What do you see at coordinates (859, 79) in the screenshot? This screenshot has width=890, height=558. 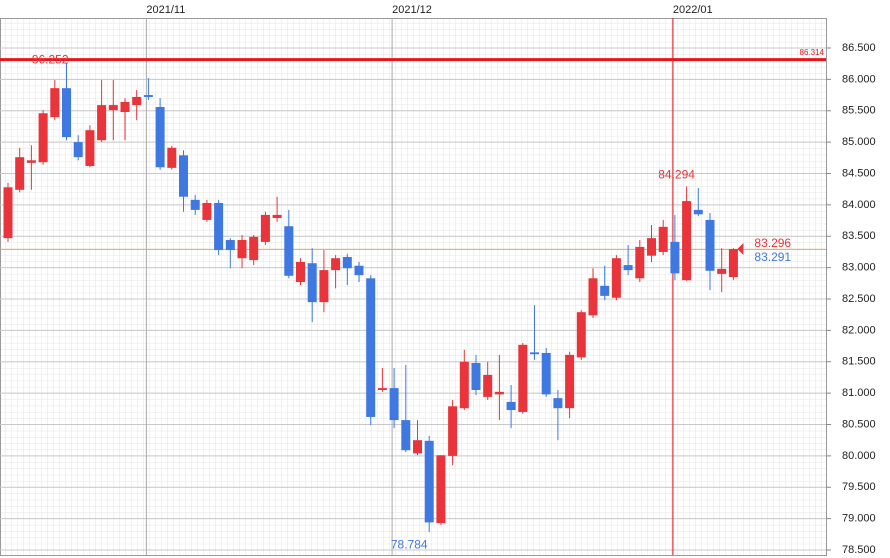 I see `y-tick-label: 86.000` at bounding box center [859, 79].